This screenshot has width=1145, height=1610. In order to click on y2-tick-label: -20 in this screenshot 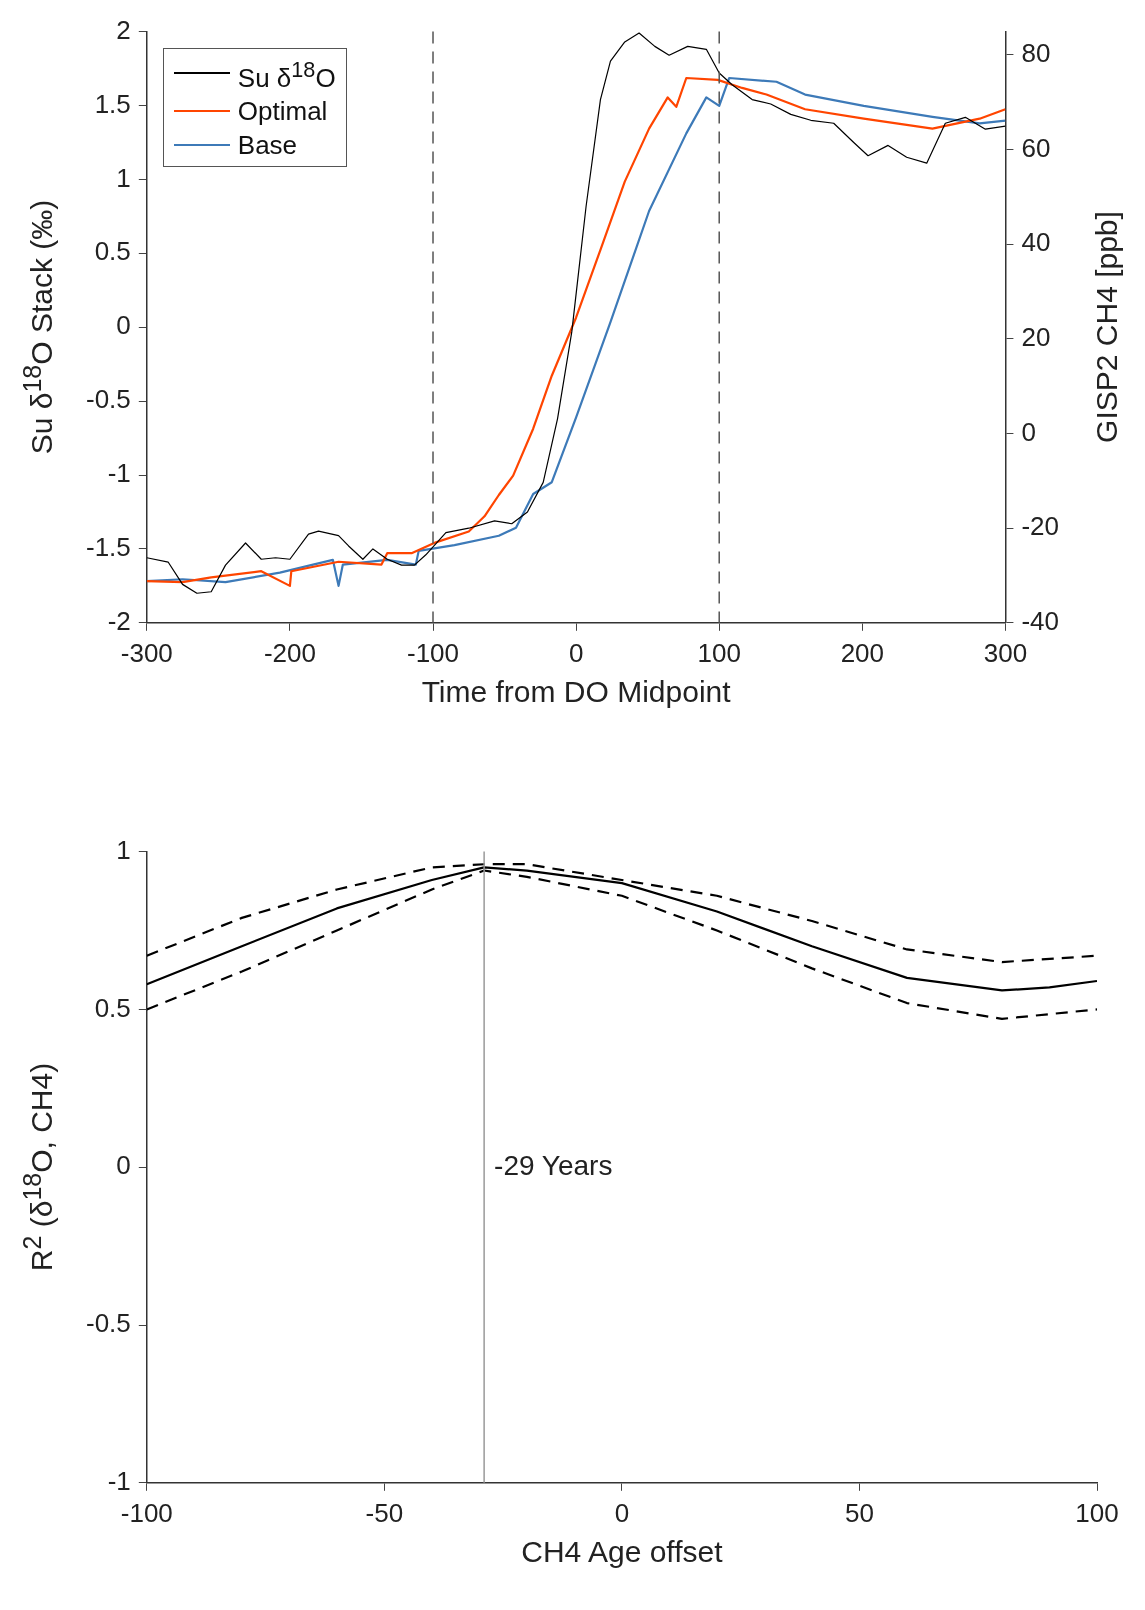, I will do `click(1040, 526)`.